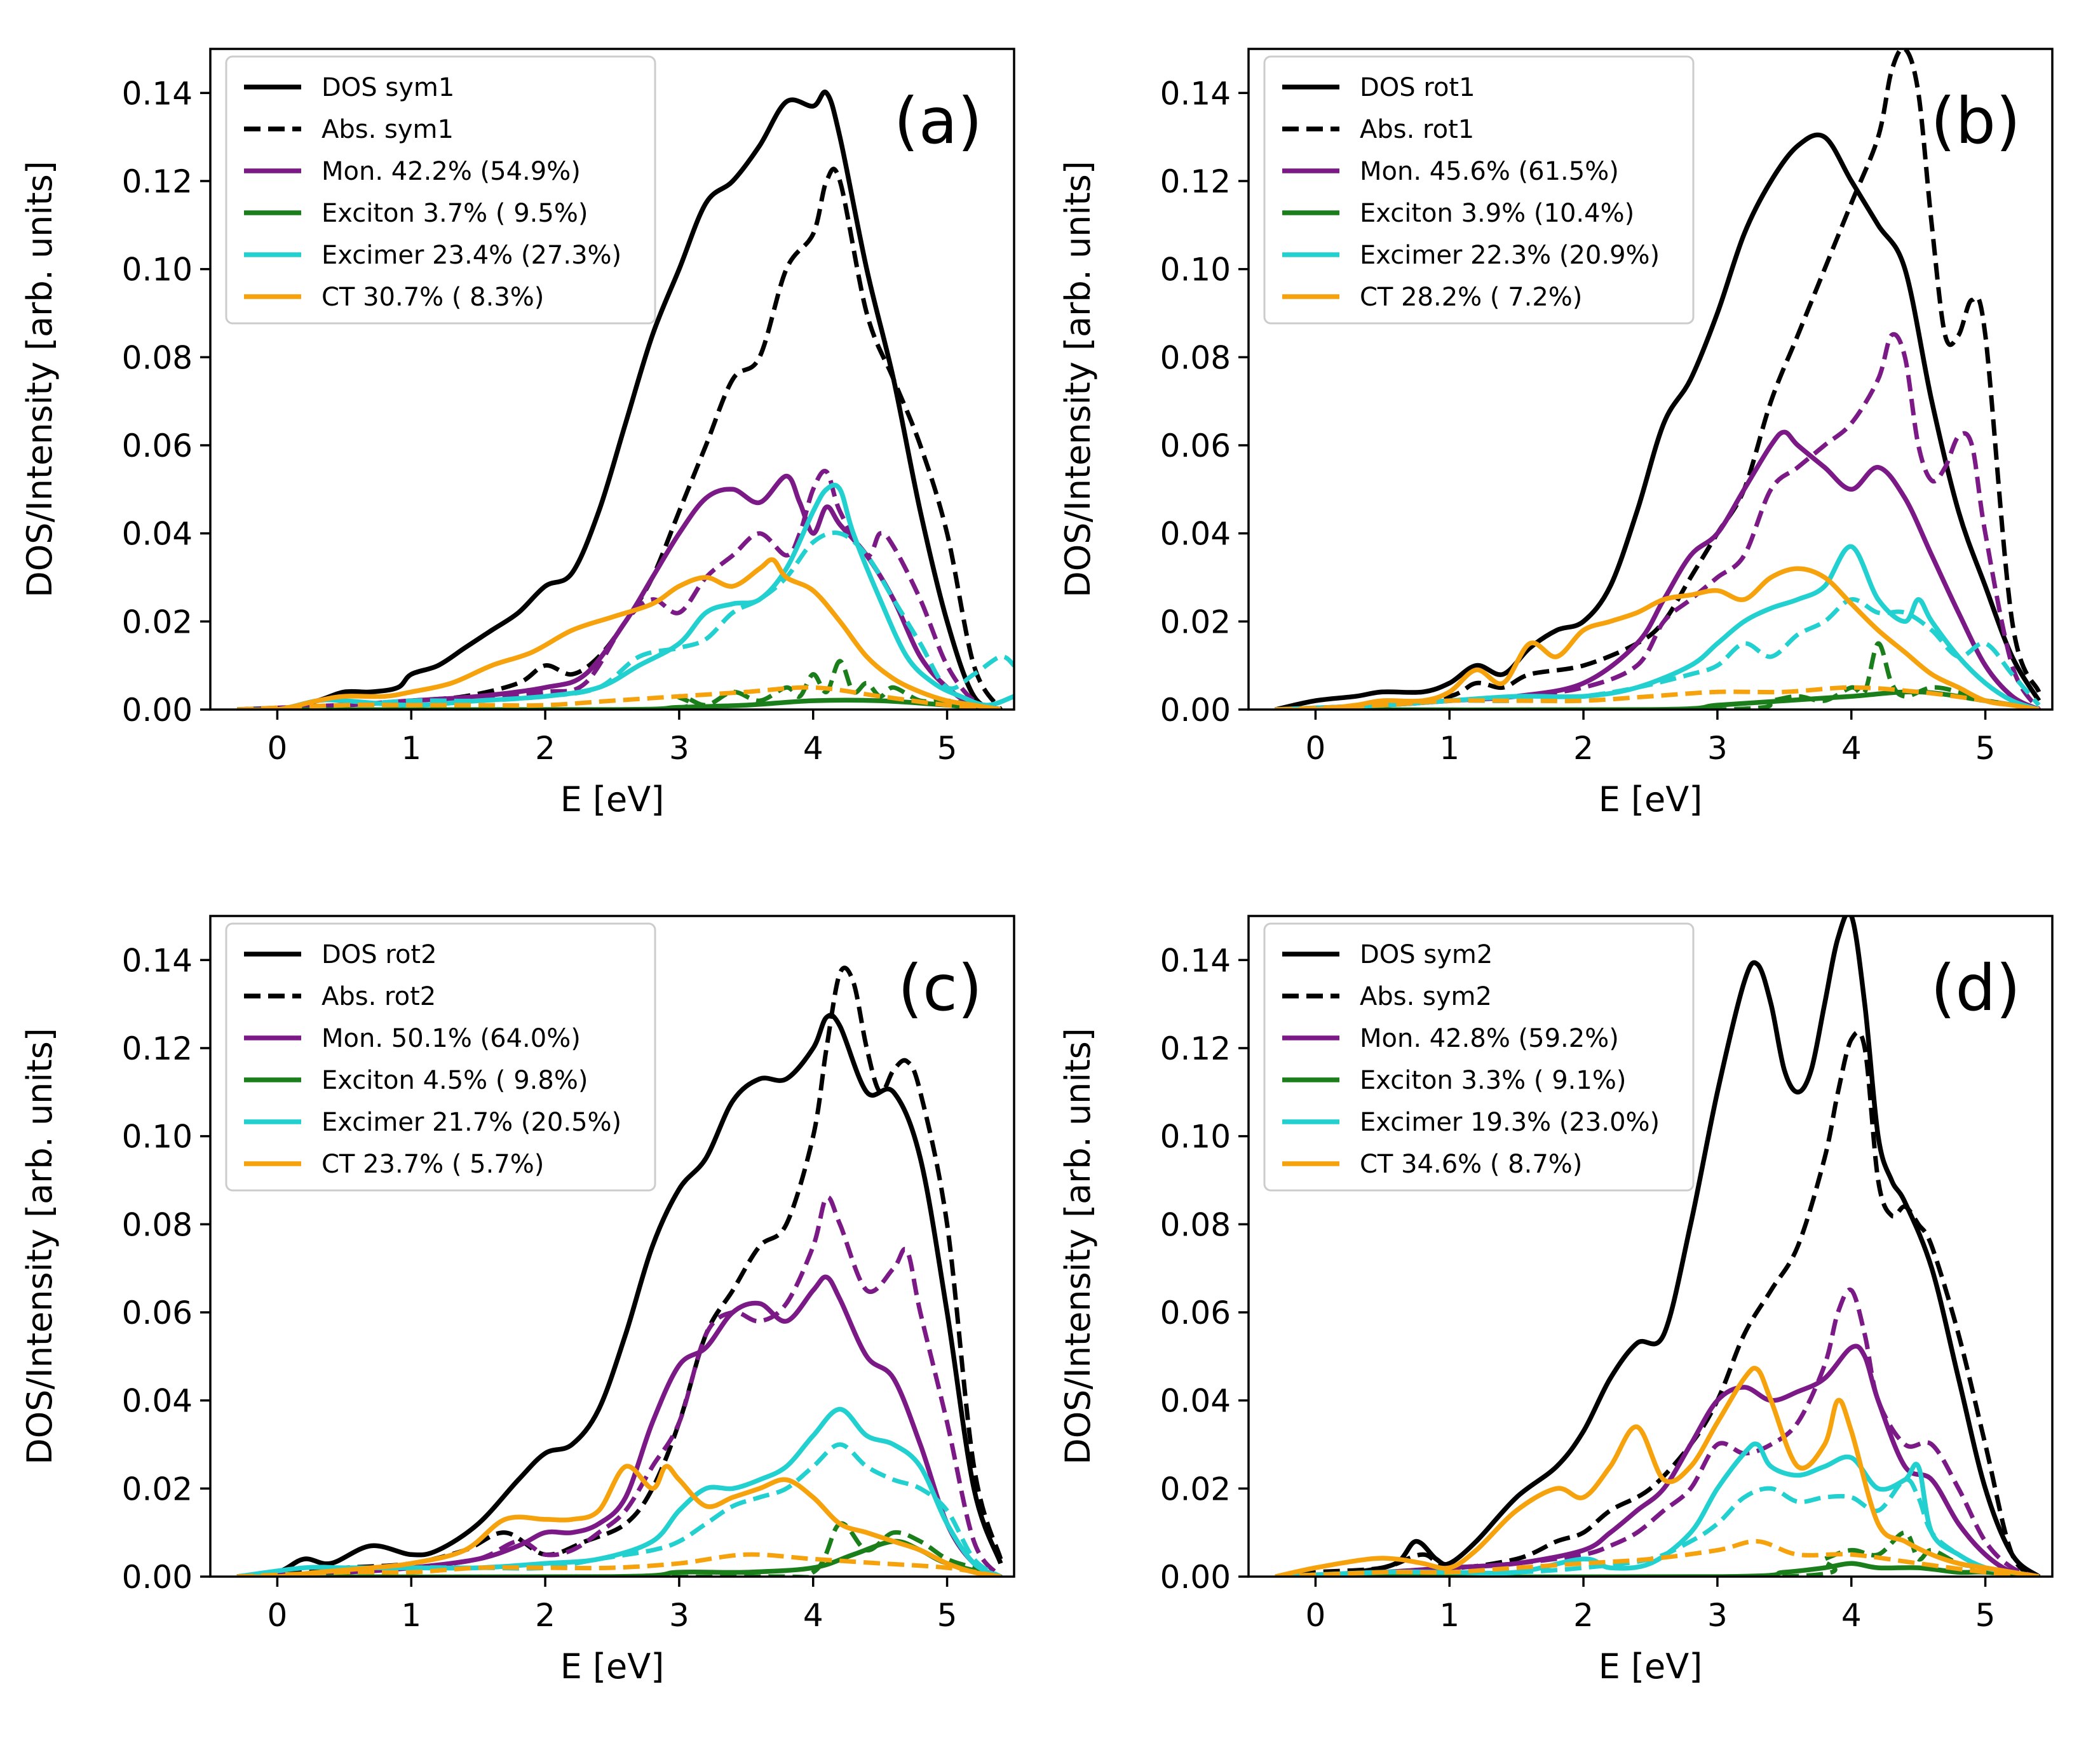 The width and height of the screenshot is (2079, 1764). I want to click on legend-entry: DOS rot2, so click(379, 955).